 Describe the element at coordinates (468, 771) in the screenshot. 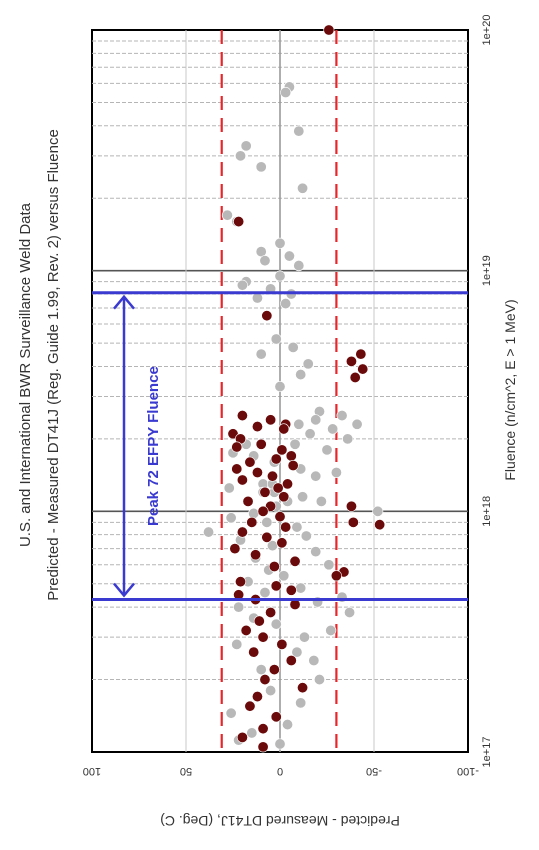

I see `y-tick-label: -100` at that location.